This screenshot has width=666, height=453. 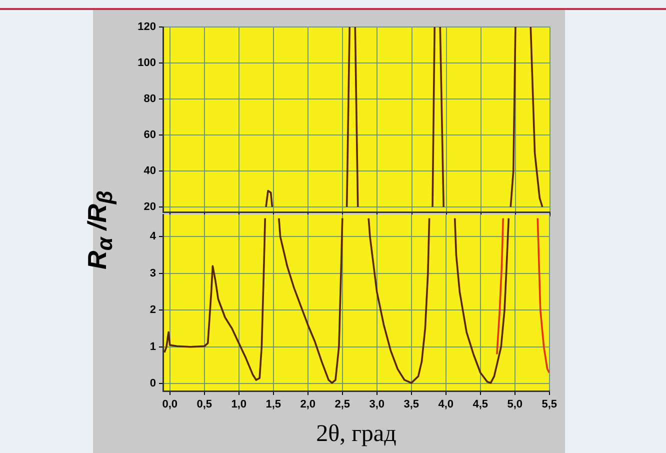 What do you see at coordinates (147, 27) in the screenshot?
I see `y-tick-label: 120` at bounding box center [147, 27].